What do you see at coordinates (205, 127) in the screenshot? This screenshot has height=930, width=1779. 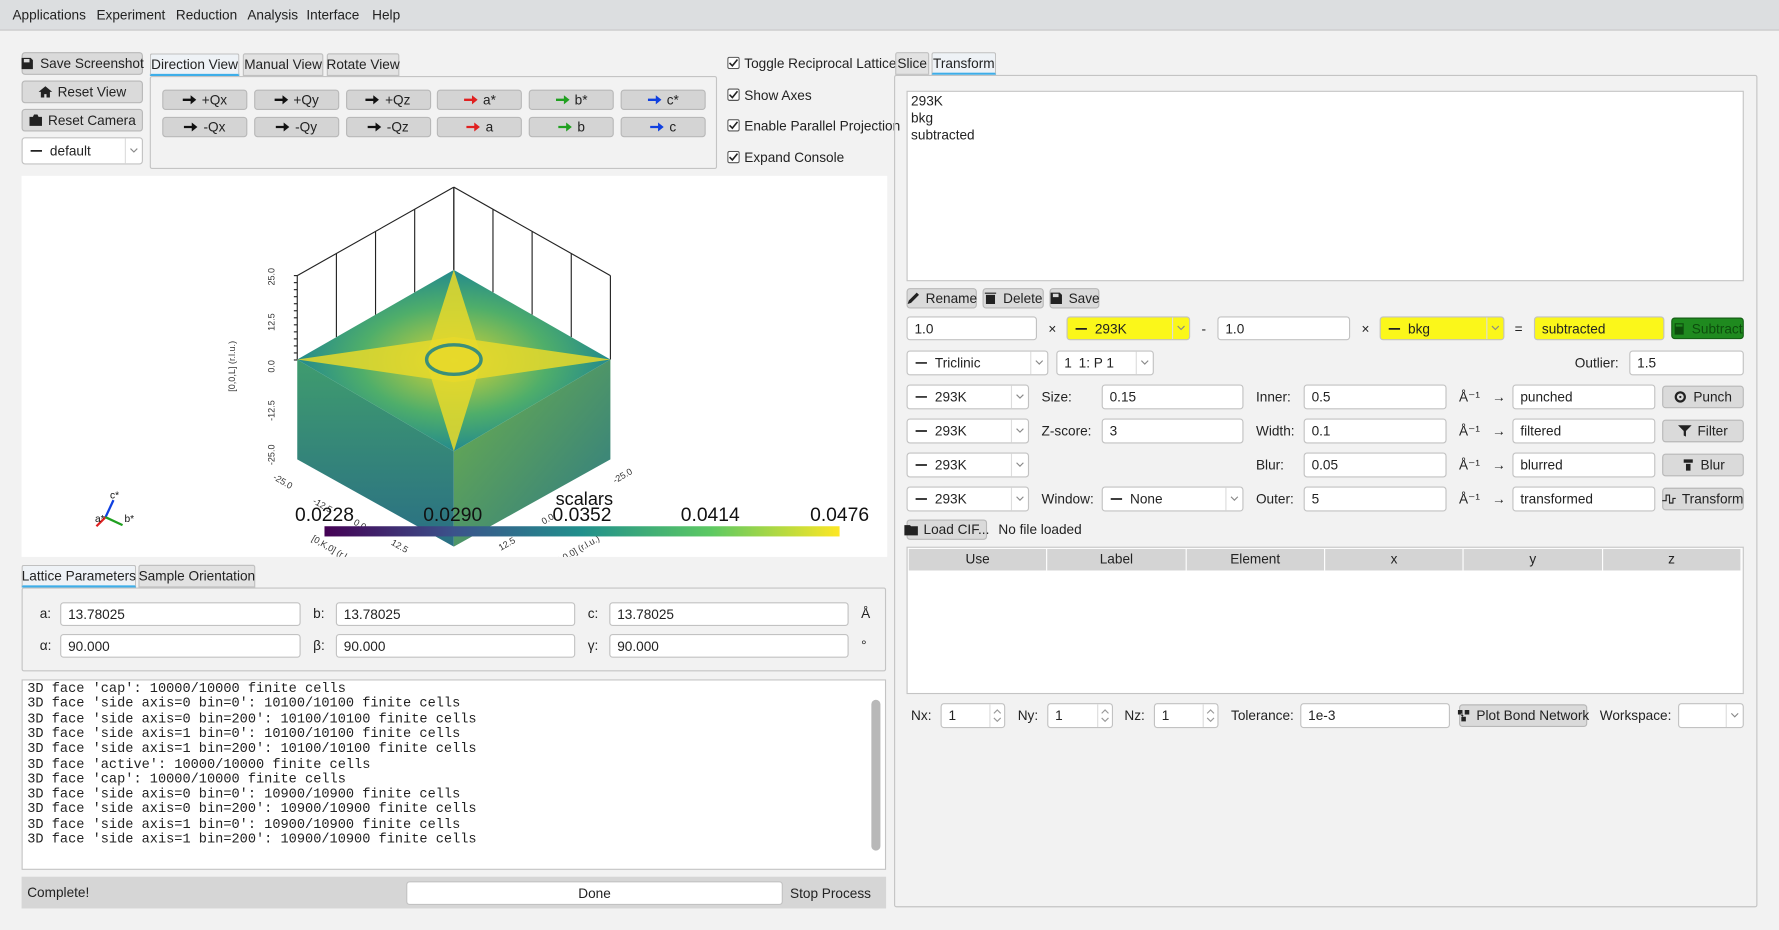 I see `direction-button: -Qx` at bounding box center [205, 127].